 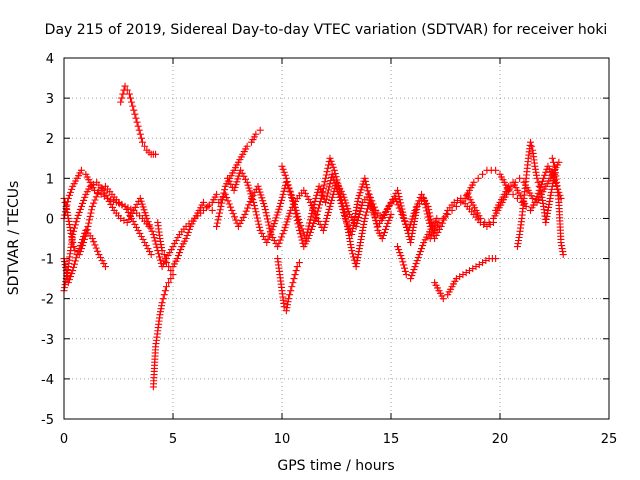 What do you see at coordinates (69, 195) in the screenshot?
I see `data-point-trace-c` at bounding box center [69, 195].